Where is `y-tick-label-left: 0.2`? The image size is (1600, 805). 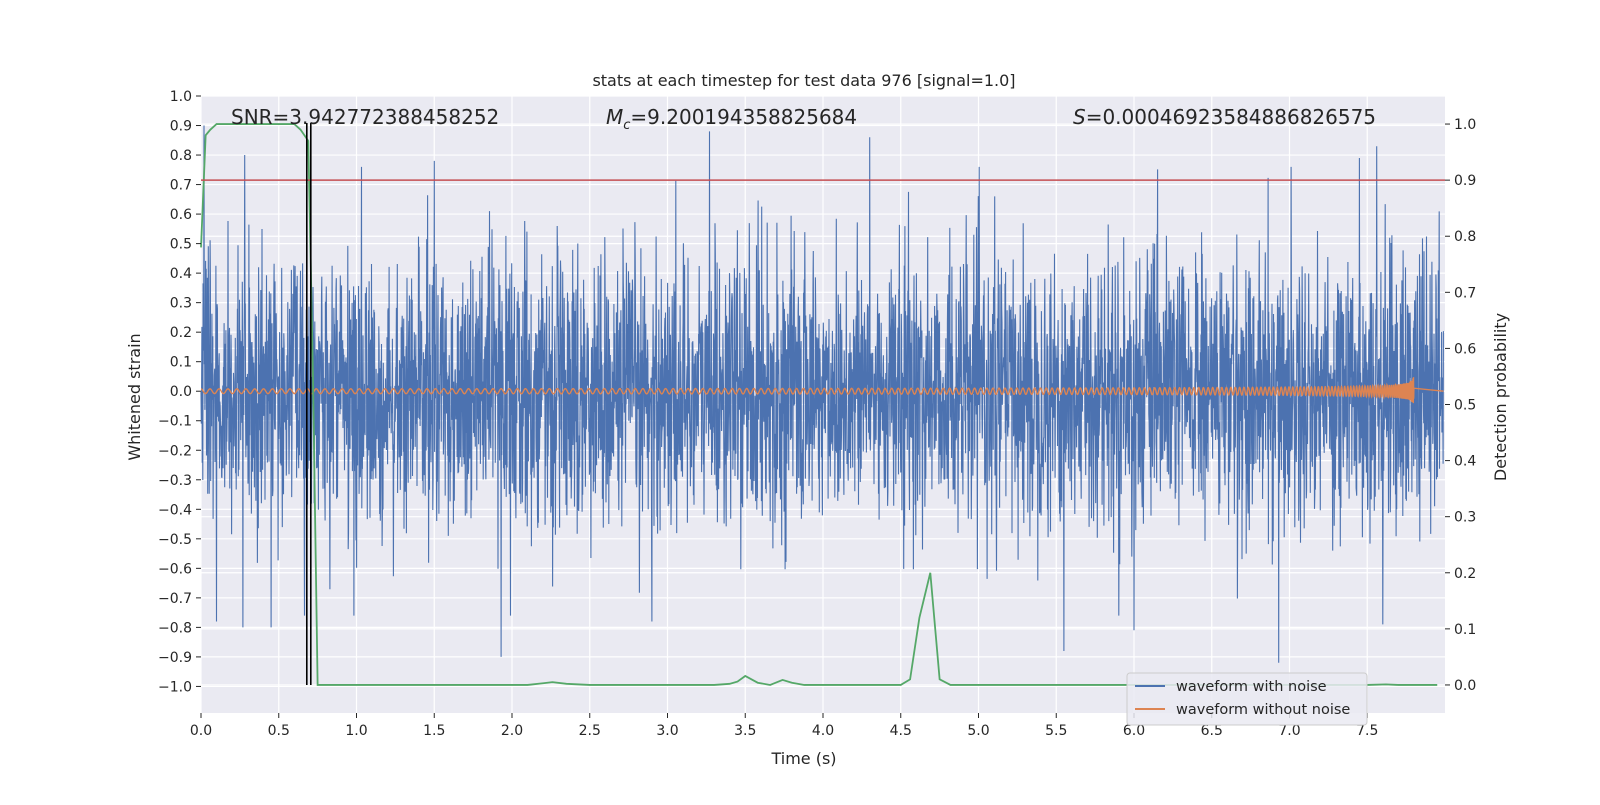
y-tick-label-left: 0.2 is located at coordinates (181, 333).